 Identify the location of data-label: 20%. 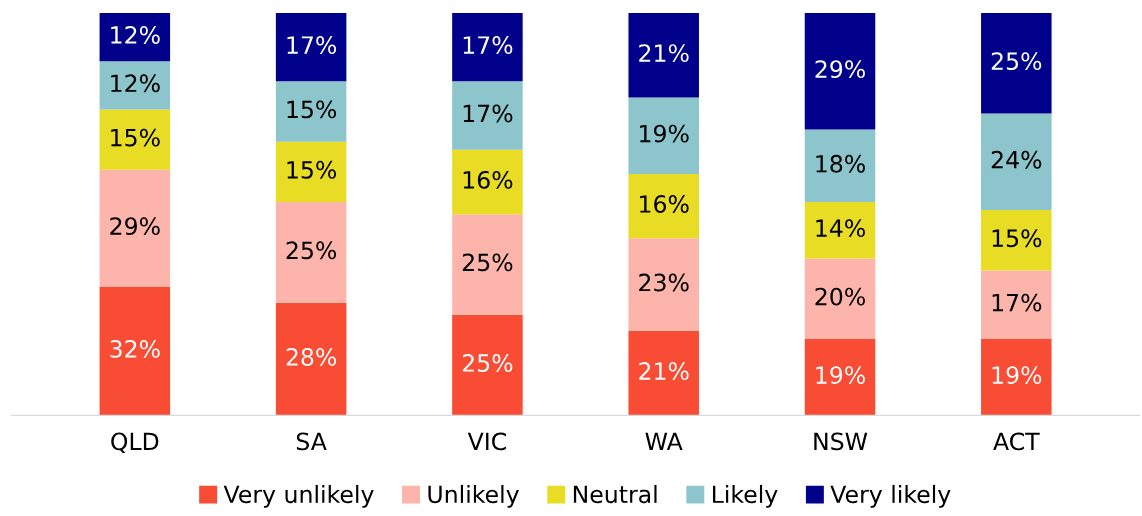
(840, 296).